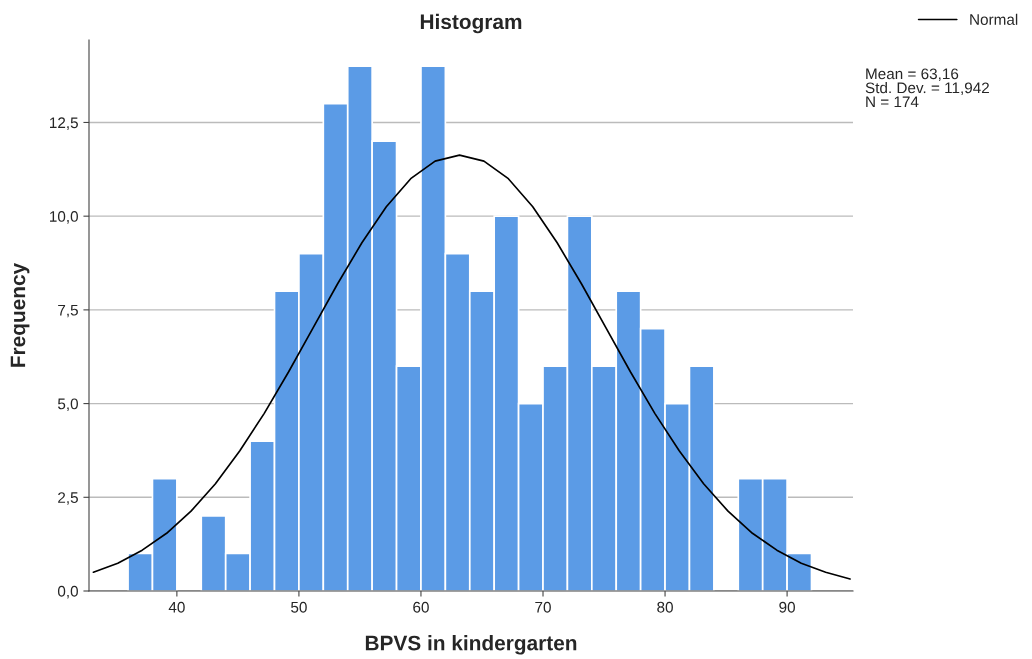  I want to click on x-tick-label: 90, so click(787, 607).